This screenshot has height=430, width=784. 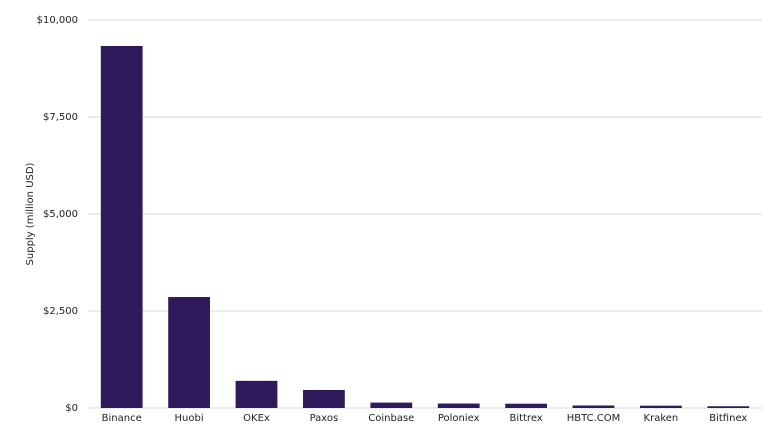 What do you see at coordinates (30, 213) in the screenshot?
I see `y-axis-label: Supply (million USD)` at bounding box center [30, 213].